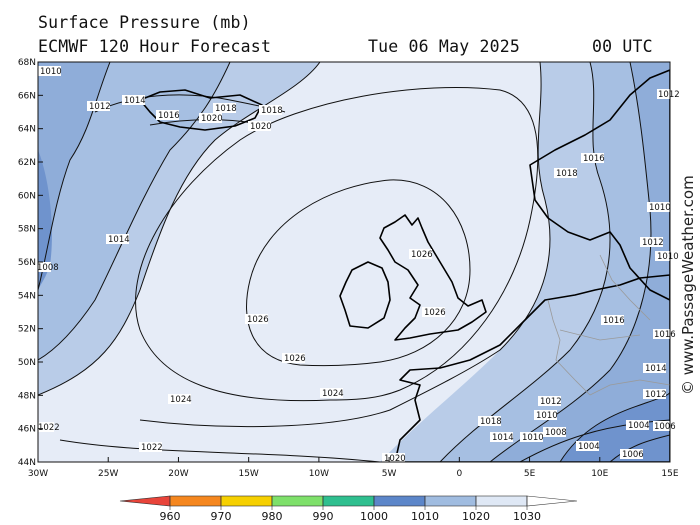  I want to click on borders, so click(608, 325).